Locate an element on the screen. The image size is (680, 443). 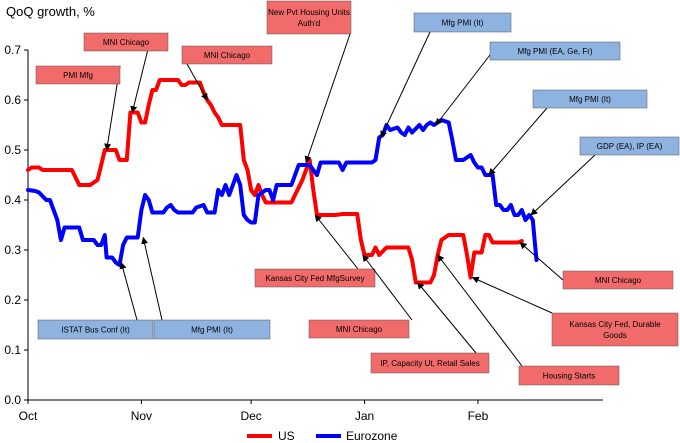
annotation-callout: Housing Starts is located at coordinates (528, 320).